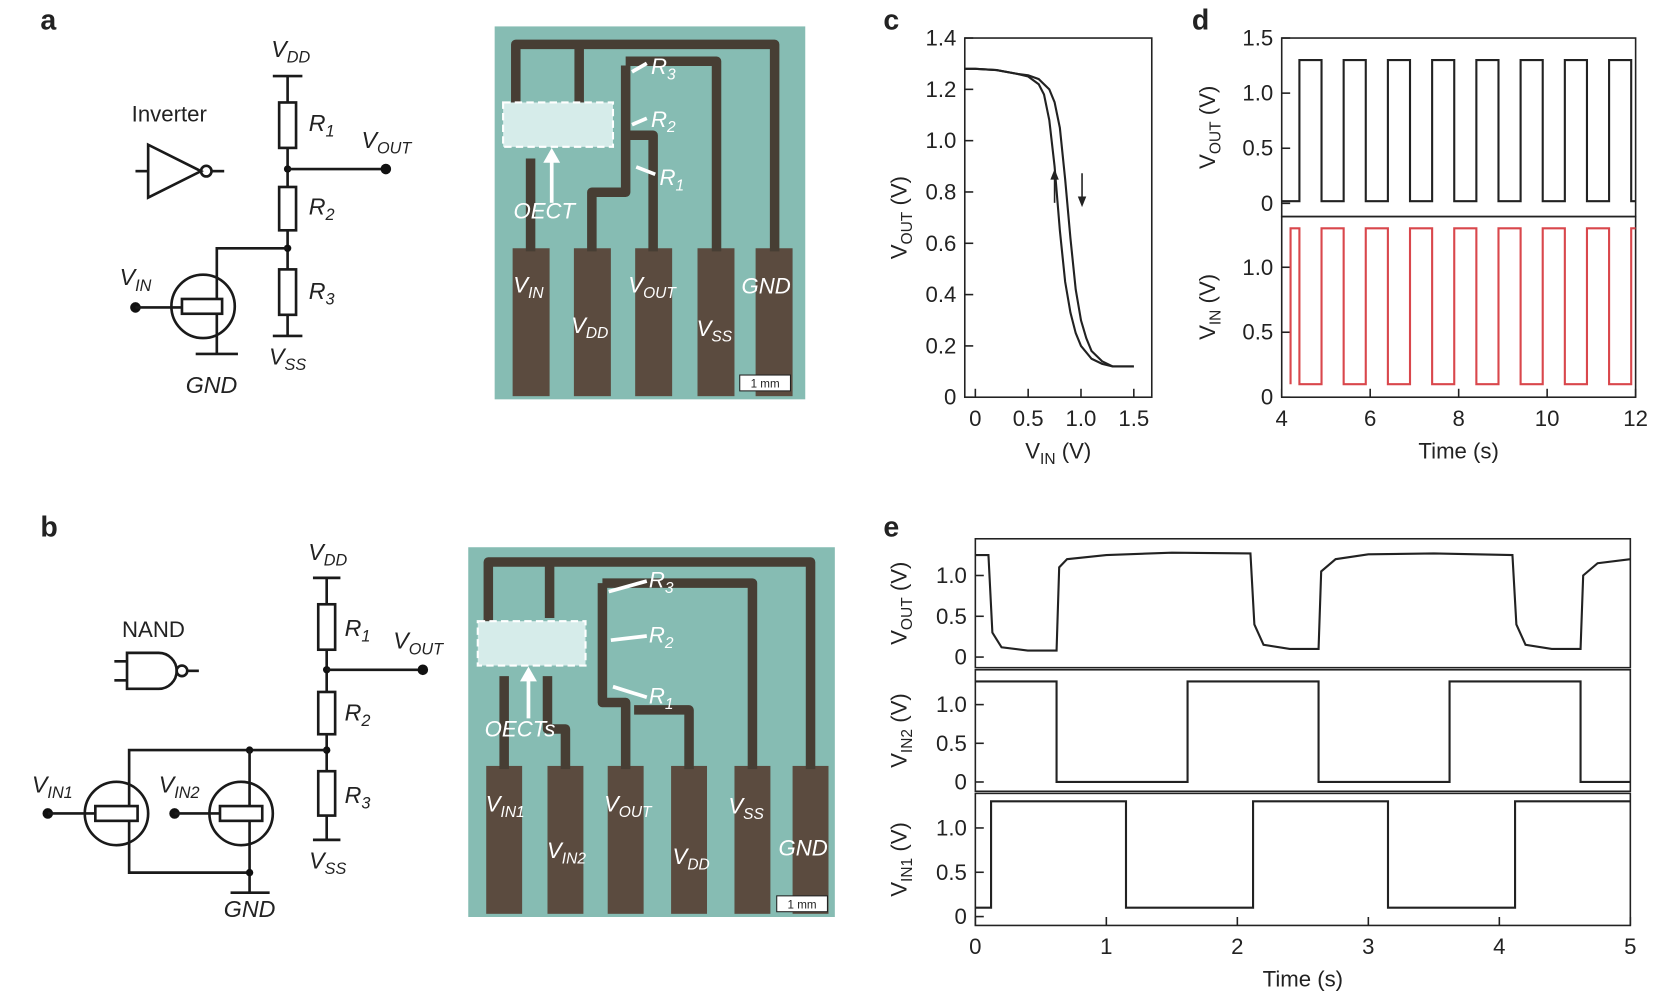 This screenshot has height=992, width=1657. What do you see at coordinates (941, 38) in the screenshot?
I see `y-tick-label: 1.4` at bounding box center [941, 38].